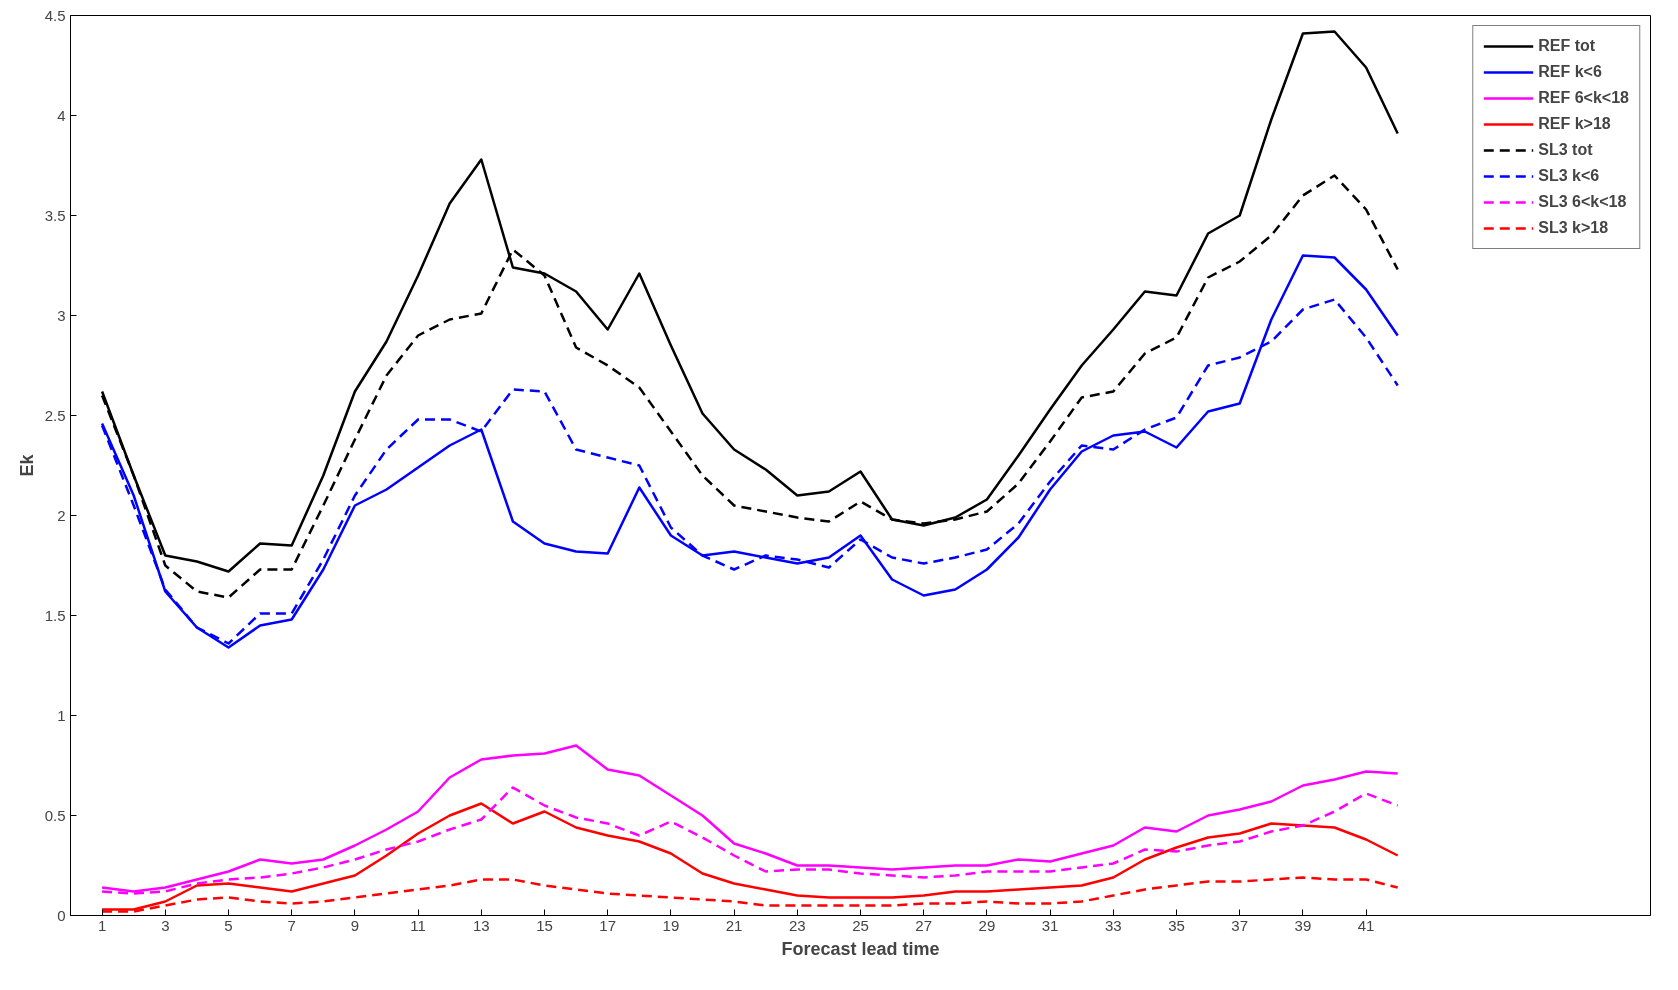  I want to click on x-tick-label: 19, so click(671, 925).